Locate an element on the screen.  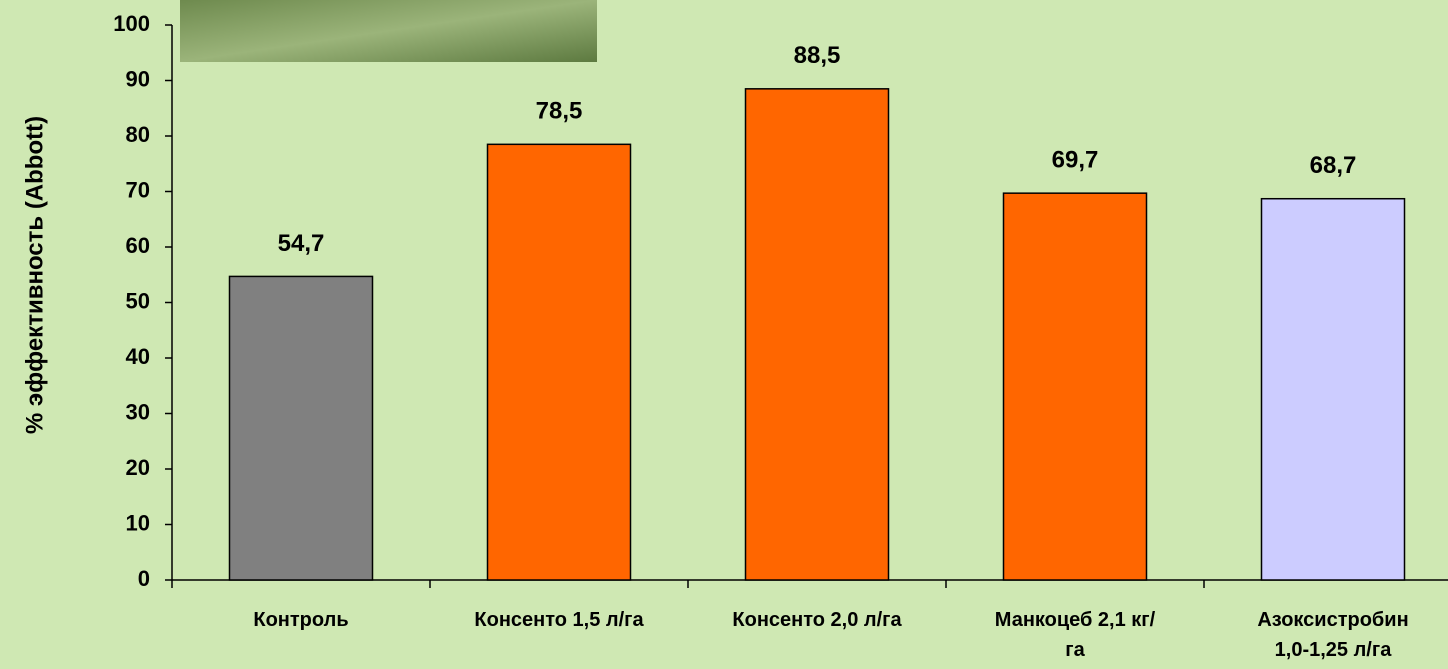
x-tick-label: Контроль is located at coordinates (301, 620).